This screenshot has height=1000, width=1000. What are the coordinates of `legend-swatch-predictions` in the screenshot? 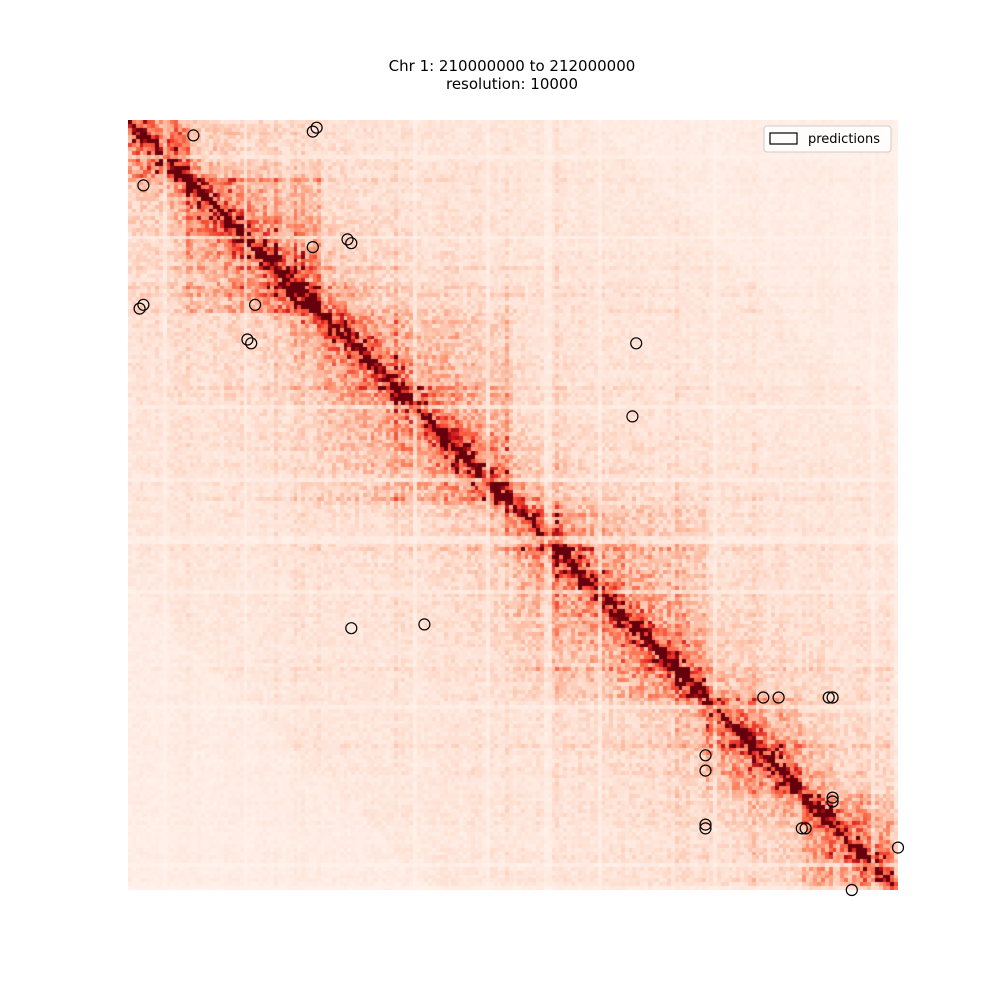 It's located at (783, 138).